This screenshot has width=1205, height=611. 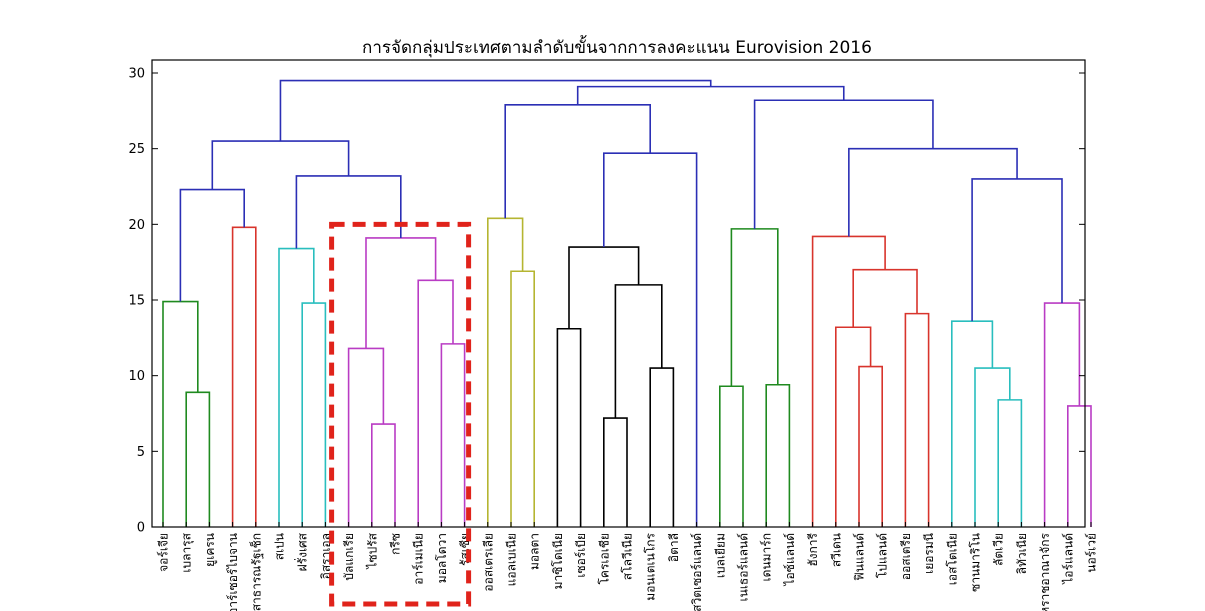 I want to click on leaf-label: ฮังการี, so click(x=813, y=549).